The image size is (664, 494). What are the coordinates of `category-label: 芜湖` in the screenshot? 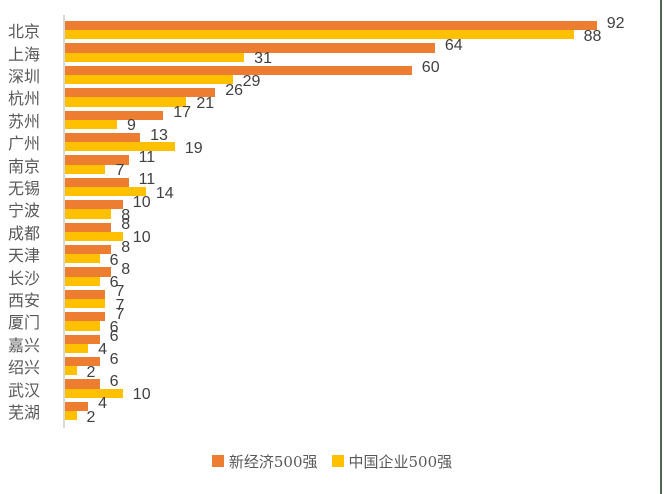 It's located at (24, 412).